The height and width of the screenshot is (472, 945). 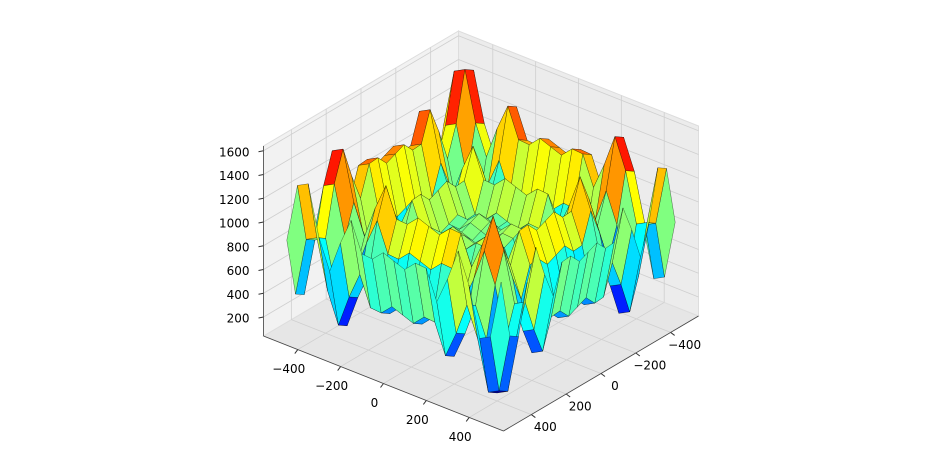 I want to click on z-tick-label: 400, so click(x=238, y=295).